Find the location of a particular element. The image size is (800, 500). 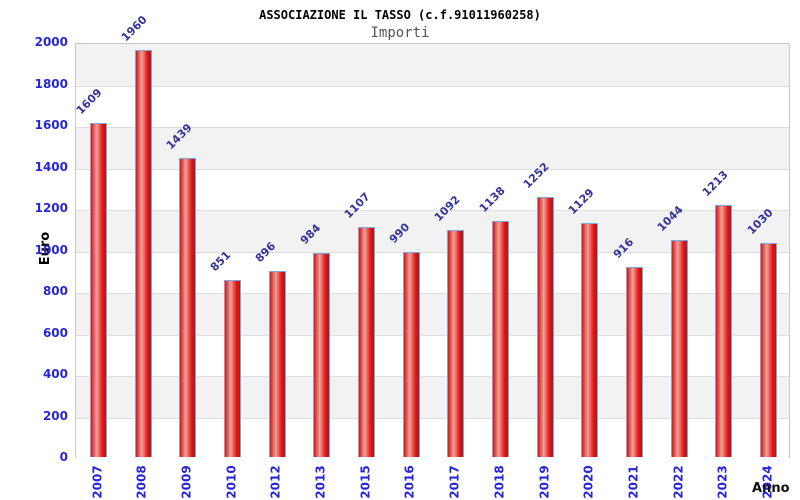

x-tick-label: 2021 is located at coordinates (633, 482).